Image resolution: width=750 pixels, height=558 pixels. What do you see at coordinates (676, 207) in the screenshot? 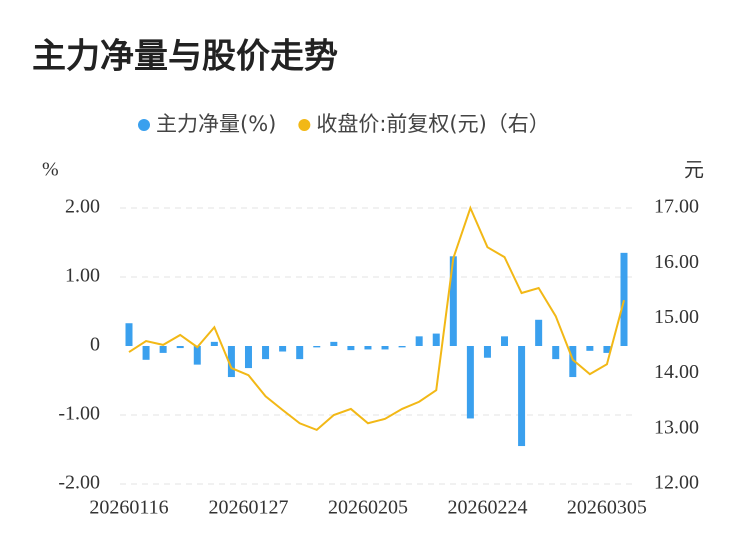
I see `y2-tick-label: 17.00` at bounding box center [676, 207].